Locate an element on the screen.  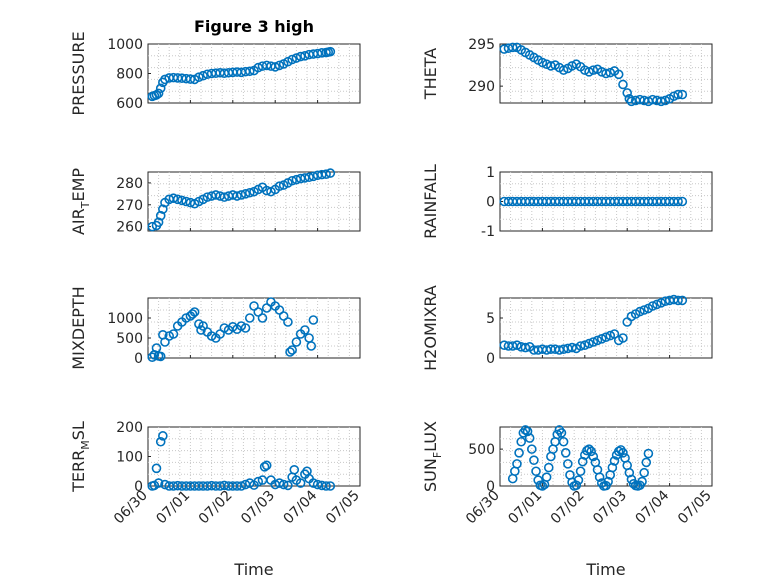
x-tick-label: 07/01 is located at coordinates (525, 508).